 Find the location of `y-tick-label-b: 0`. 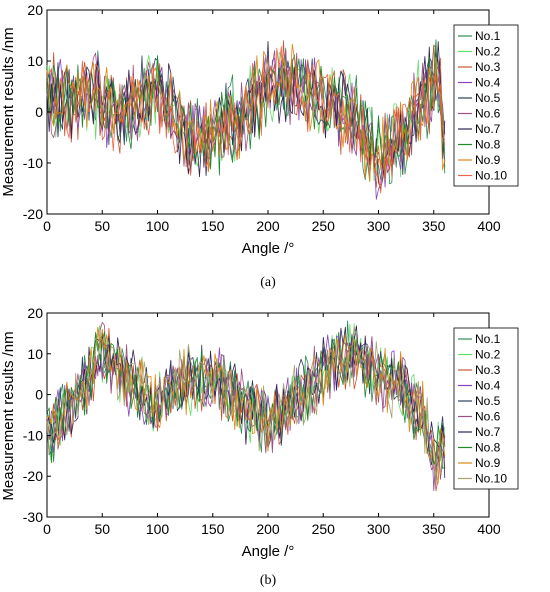

y-tick-label-b: 0 is located at coordinates (39, 395).